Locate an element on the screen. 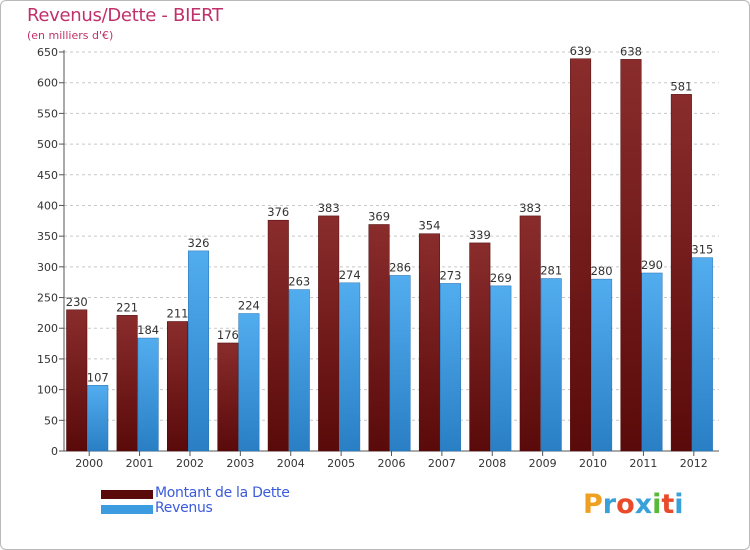 The height and width of the screenshot is (550, 750). data-label-revenue: 107 is located at coordinates (98, 377).